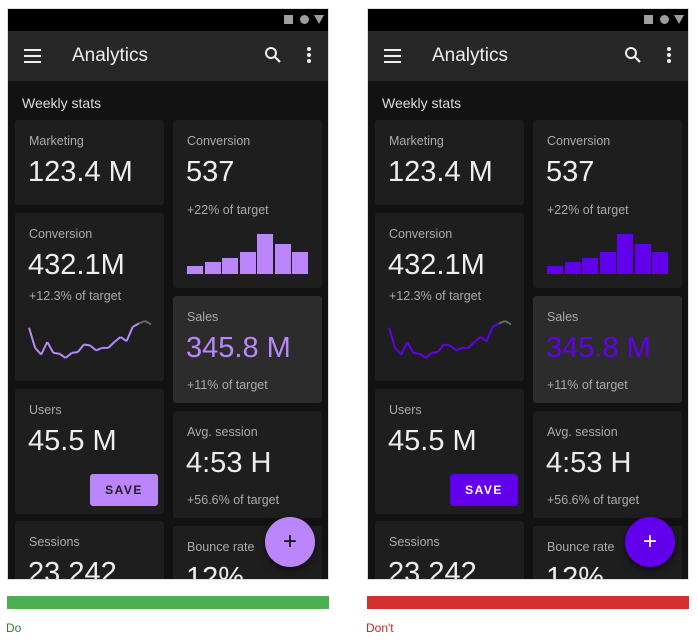 The width and height of the screenshot is (698, 640). I want to click on card-conversion-bars: Conversion 537 +22% of target, so click(607, 204).